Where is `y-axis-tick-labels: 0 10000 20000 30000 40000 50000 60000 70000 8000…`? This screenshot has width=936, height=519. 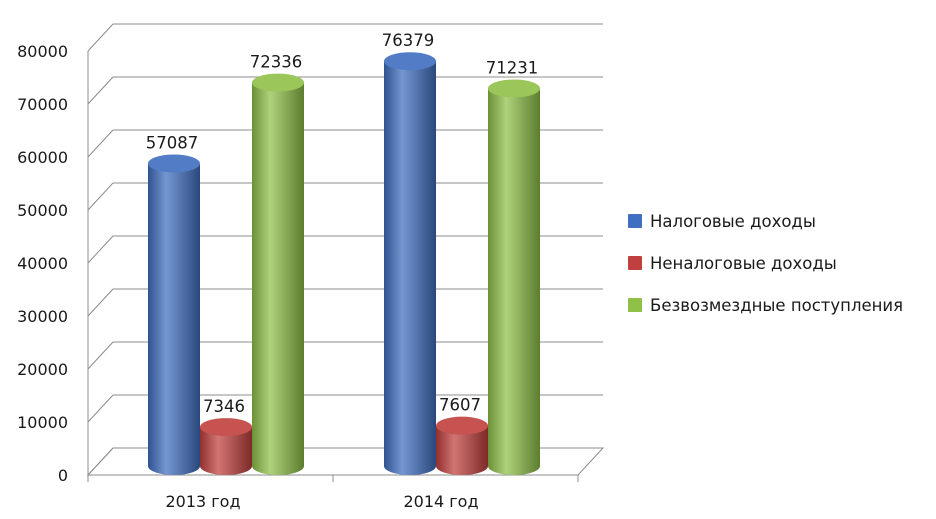
y-axis-tick-labels: 0 10000 20000 30000 40000 50000 60000 70000 8000… is located at coordinates (42, 263).